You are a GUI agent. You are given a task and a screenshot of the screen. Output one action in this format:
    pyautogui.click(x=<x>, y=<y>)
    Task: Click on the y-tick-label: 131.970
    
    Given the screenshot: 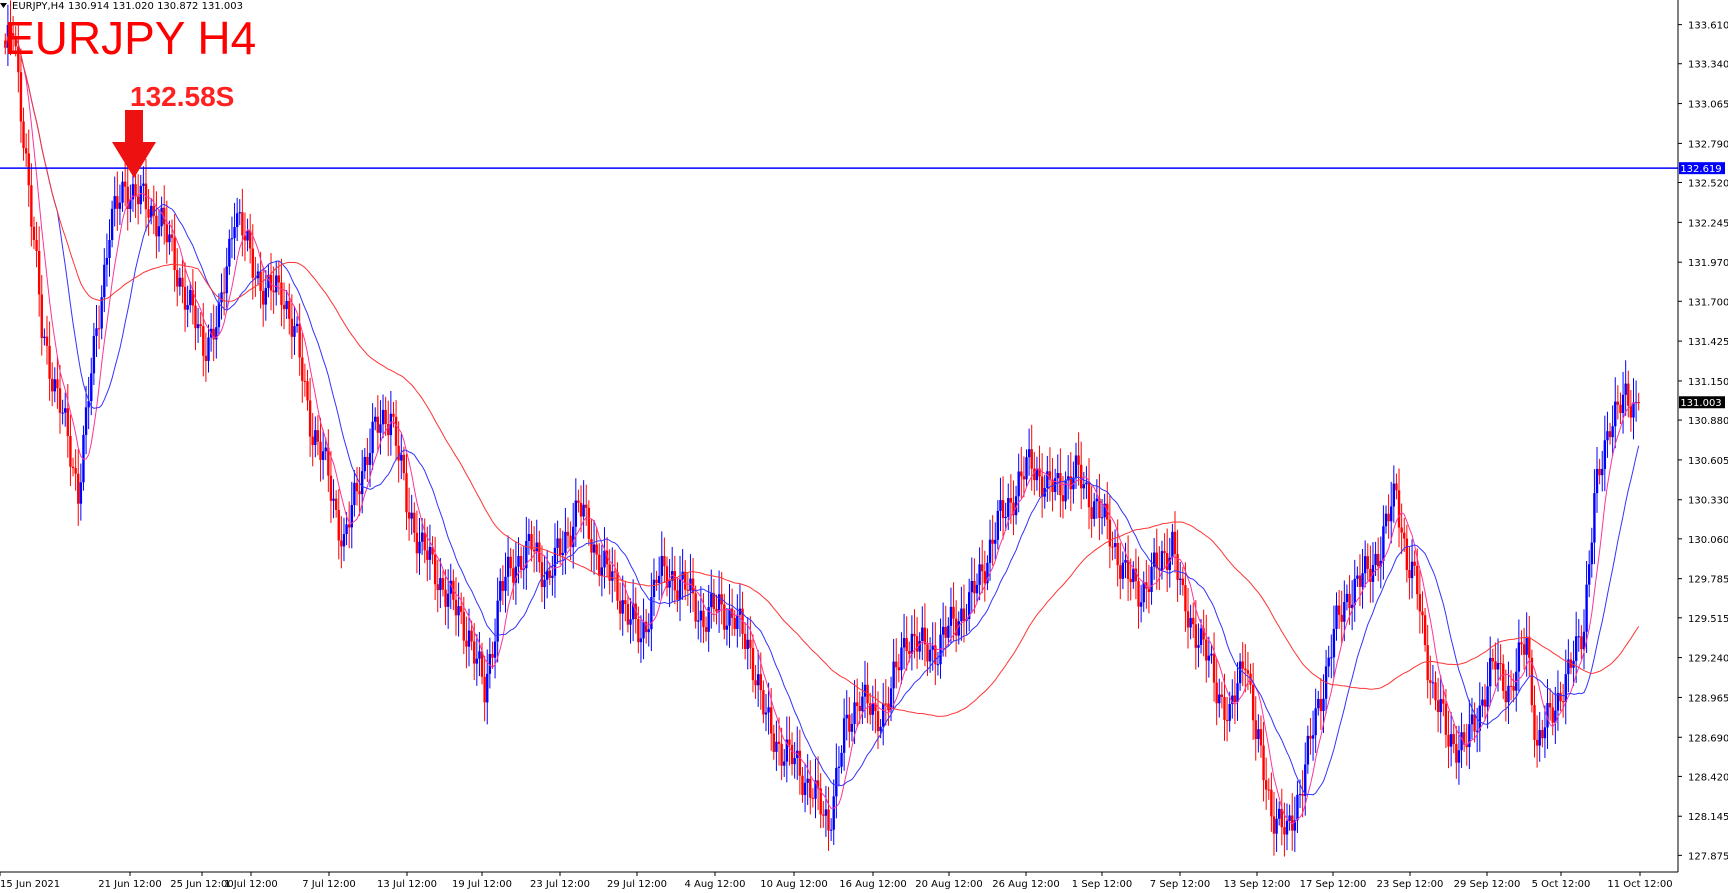 What is the action you would take?
    pyautogui.click(x=1708, y=263)
    